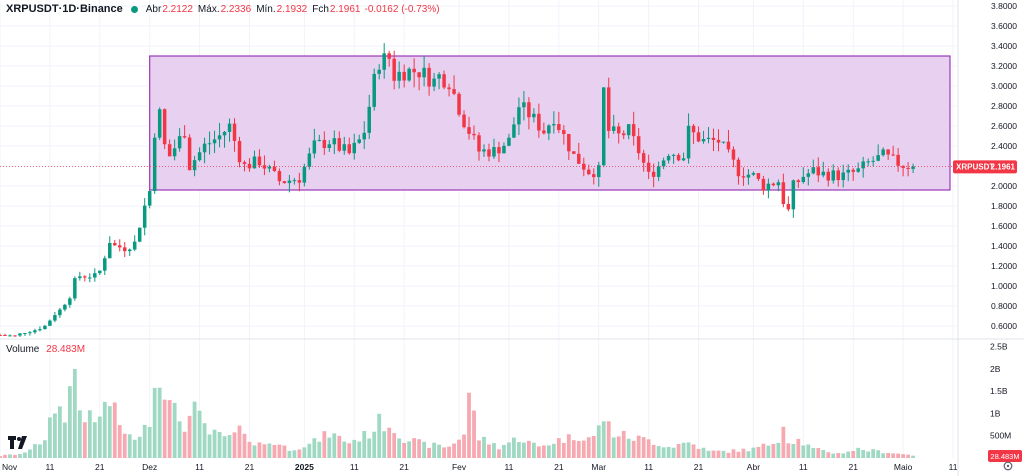 The image size is (1024, 476). Describe the element at coordinates (1004, 326) in the screenshot. I see `price-tick-label: 0.6000` at that location.